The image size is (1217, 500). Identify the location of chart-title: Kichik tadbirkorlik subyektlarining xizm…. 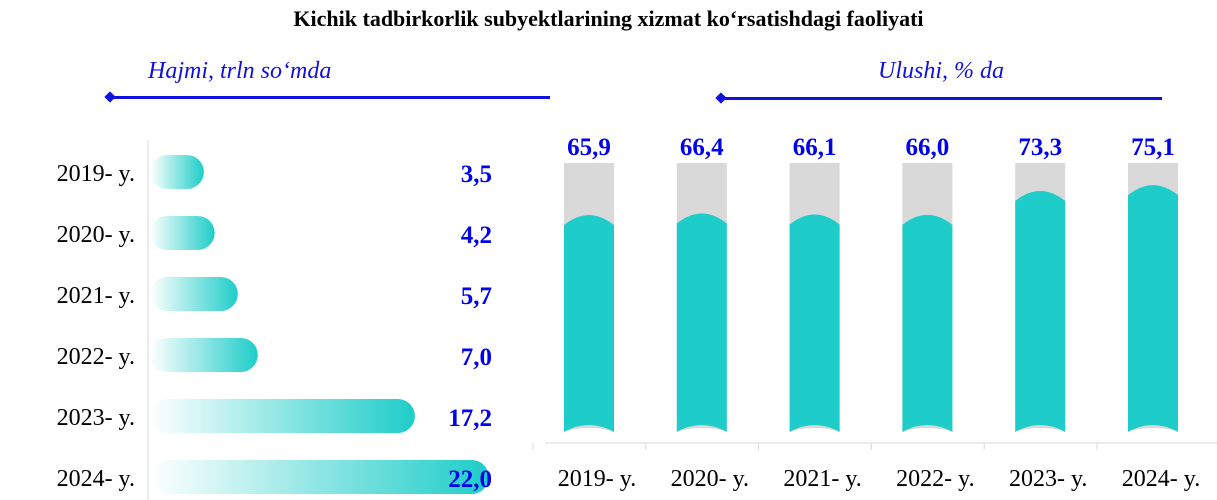
(608, 18).